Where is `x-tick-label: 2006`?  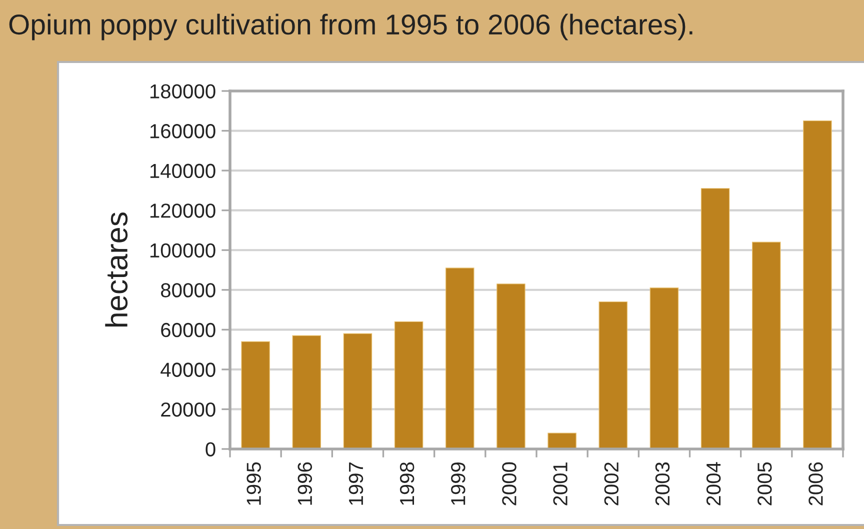 x-tick-label: 2006 is located at coordinates (815, 484).